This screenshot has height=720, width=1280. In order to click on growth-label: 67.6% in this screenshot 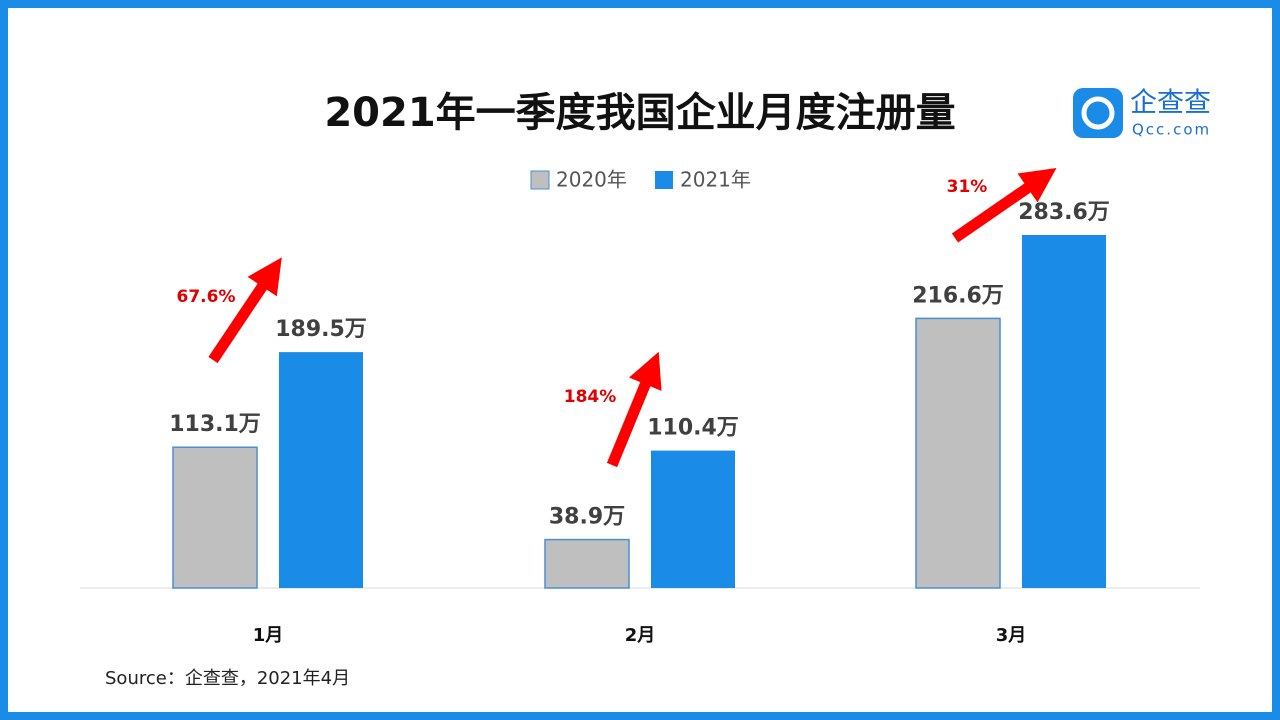, I will do `click(206, 297)`.